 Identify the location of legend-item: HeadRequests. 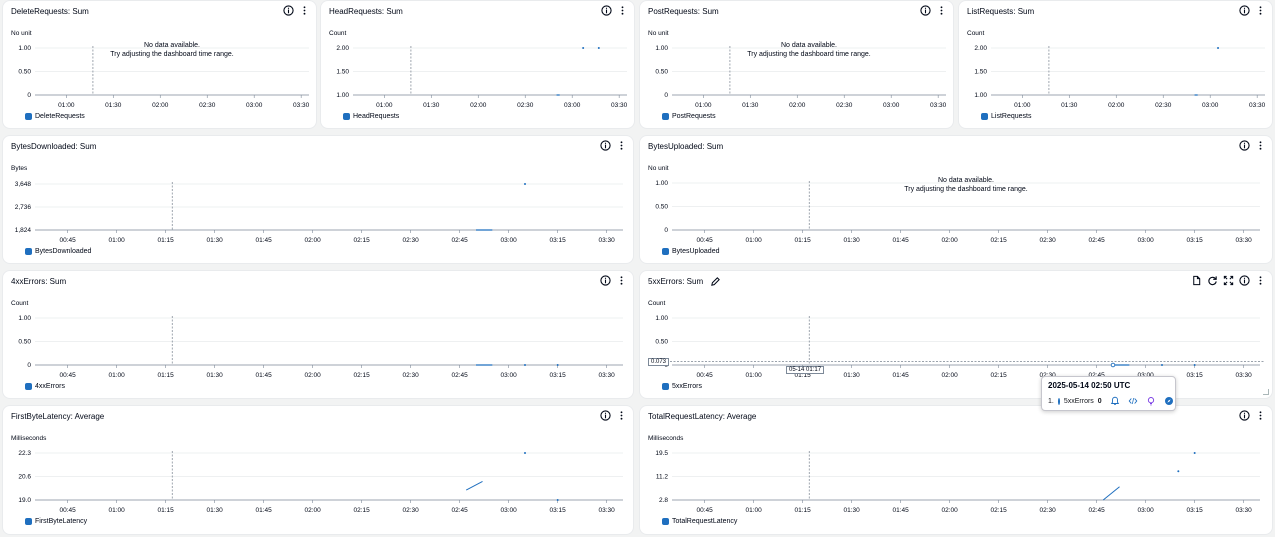
(371, 116).